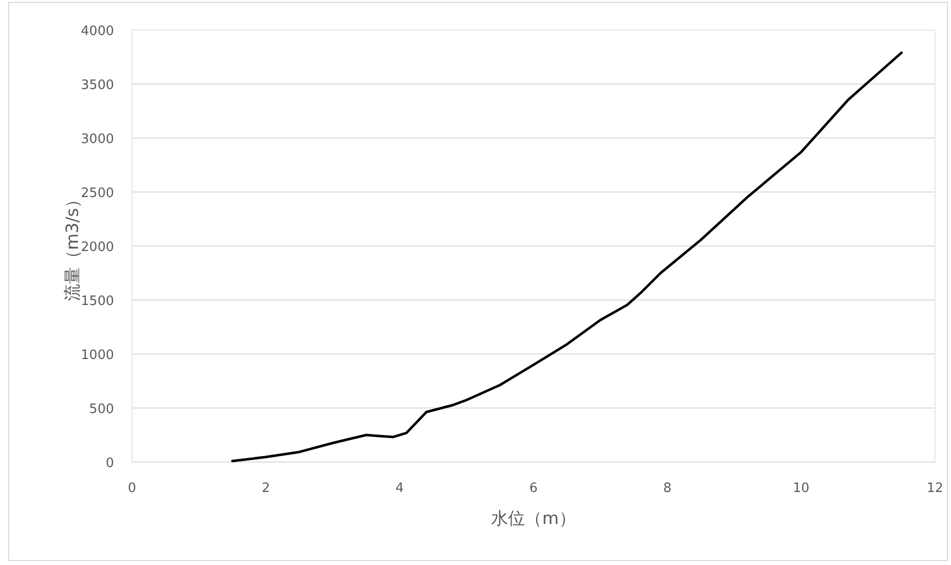 This screenshot has width=951, height=565. What do you see at coordinates (97, 301) in the screenshot?
I see `y-tick-label: 1500` at bounding box center [97, 301].